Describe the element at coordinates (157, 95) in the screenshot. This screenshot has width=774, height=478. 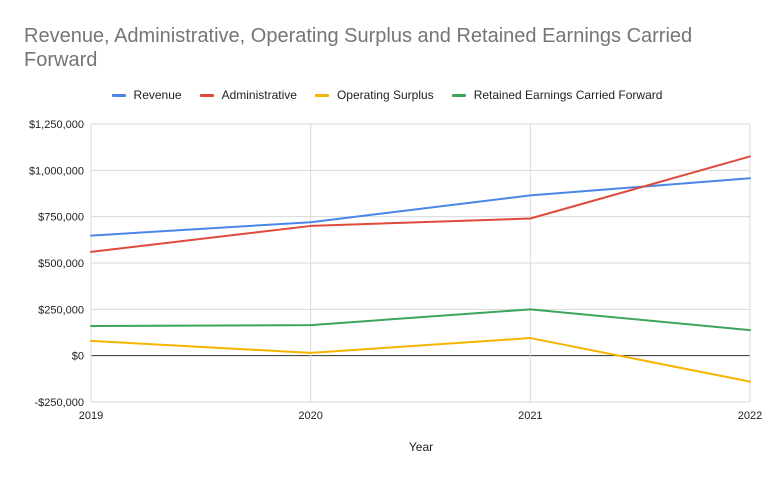
I see `legend-label: Revenue` at that location.